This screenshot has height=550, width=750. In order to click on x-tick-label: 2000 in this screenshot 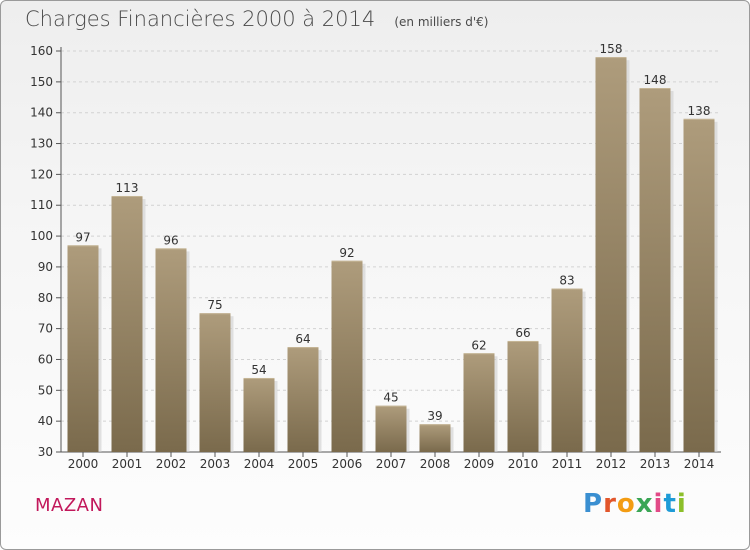, I will do `click(83, 464)`.